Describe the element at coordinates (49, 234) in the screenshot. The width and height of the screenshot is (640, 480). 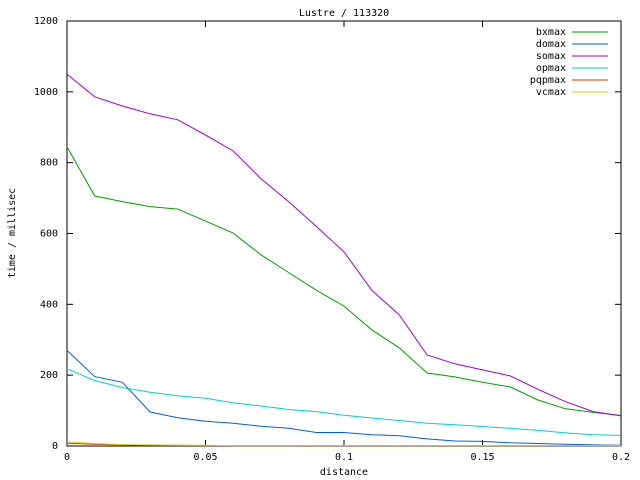
I see `y-tick-label: 600` at that location.